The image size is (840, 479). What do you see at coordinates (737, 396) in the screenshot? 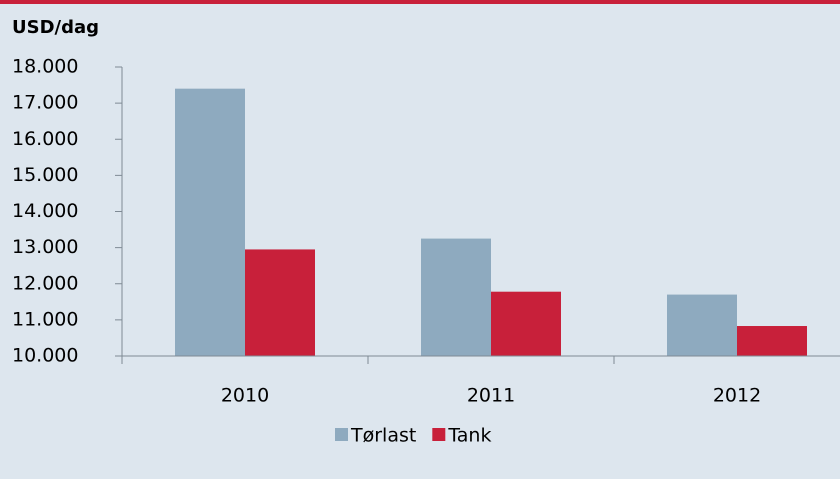
I see `x-tick-label: 2012` at bounding box center [737, 396].